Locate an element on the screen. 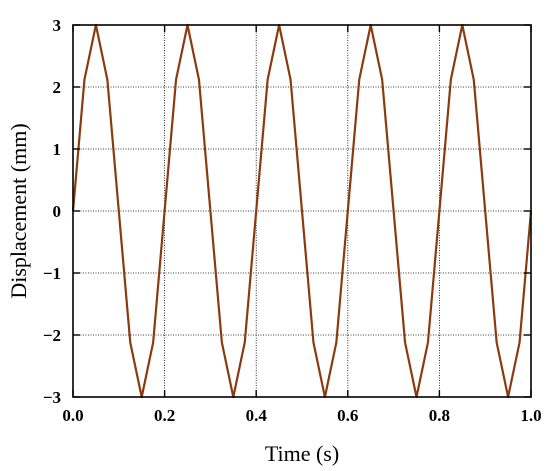  x-tick-label: 0.8 is located at coordinates (439, 415).